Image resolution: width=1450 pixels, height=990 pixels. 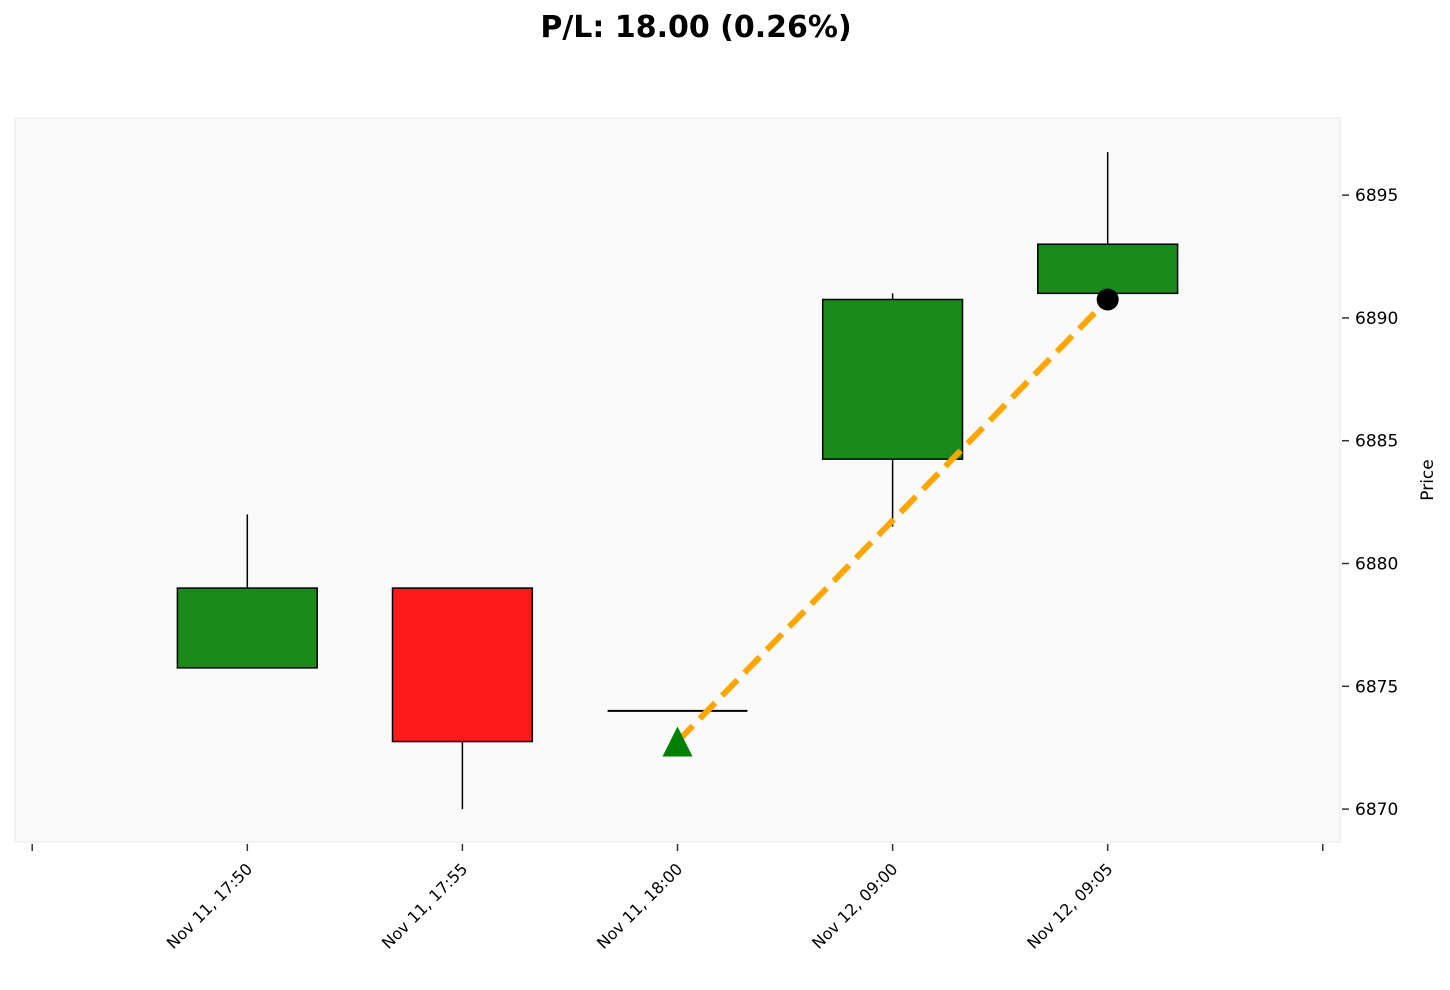 What do you see at coordinates (1107, 299) in the screenshot?
I see `exit-marker` at bounding box center [1107, 299].